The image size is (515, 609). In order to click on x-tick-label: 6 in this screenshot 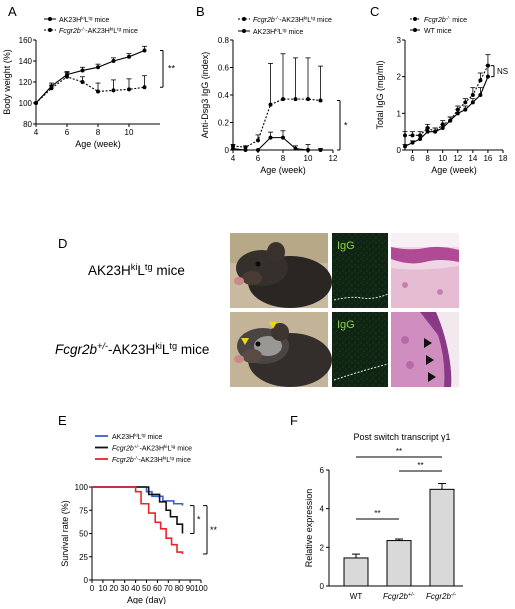, I will do `click(67, 132)`.